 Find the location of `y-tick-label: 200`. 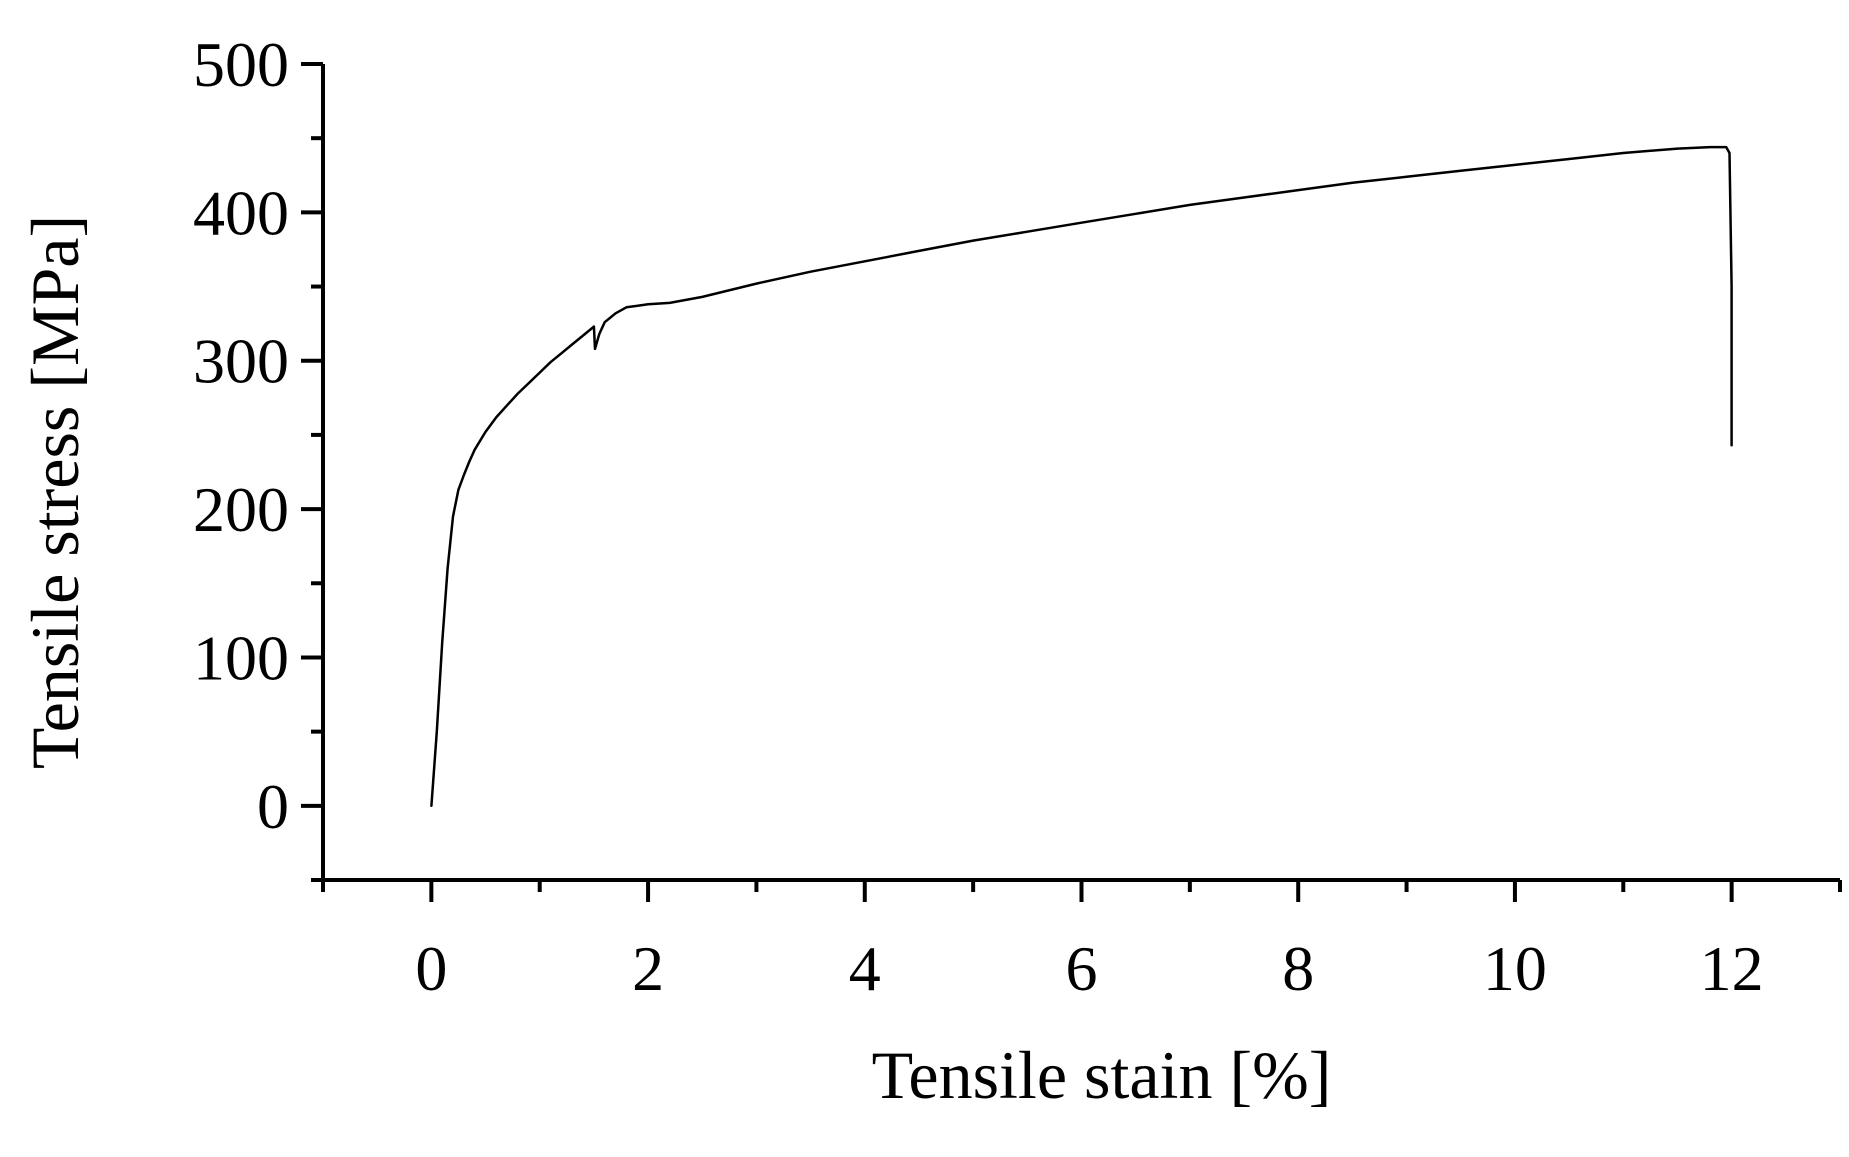

y-tick-label: 200 is located at coordinates (241, 509).